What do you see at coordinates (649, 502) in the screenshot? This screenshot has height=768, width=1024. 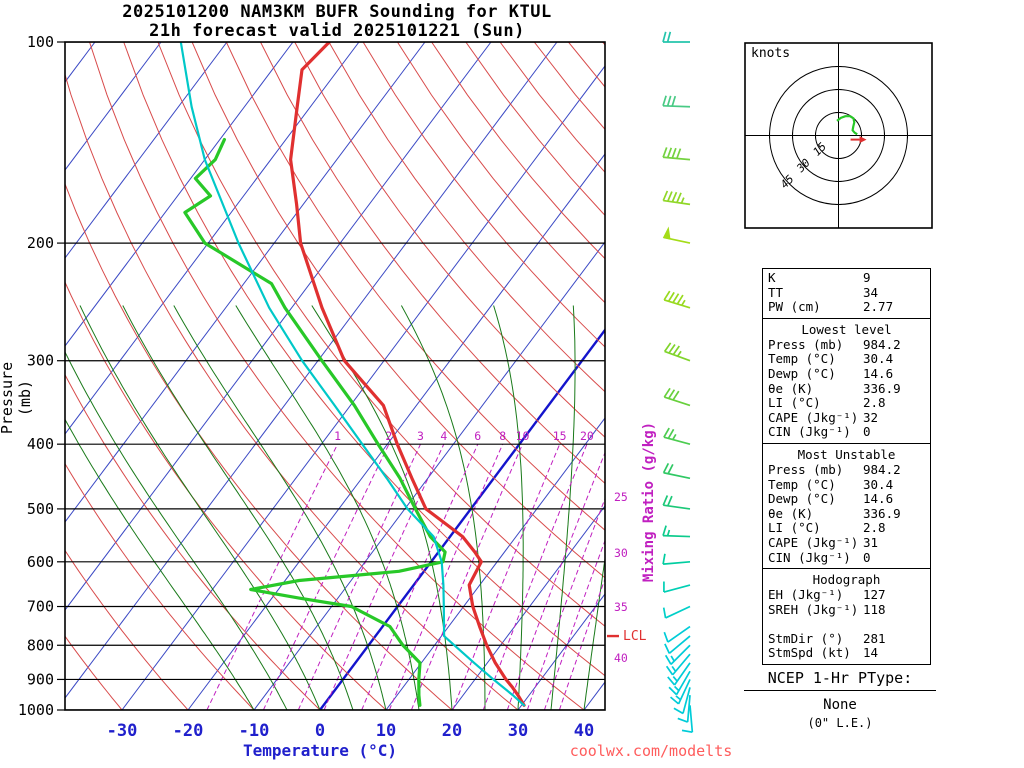 I see `mixing-ratio-axis-label: Mixing Ratio (g/kg)` at bounding box center [649, 502].